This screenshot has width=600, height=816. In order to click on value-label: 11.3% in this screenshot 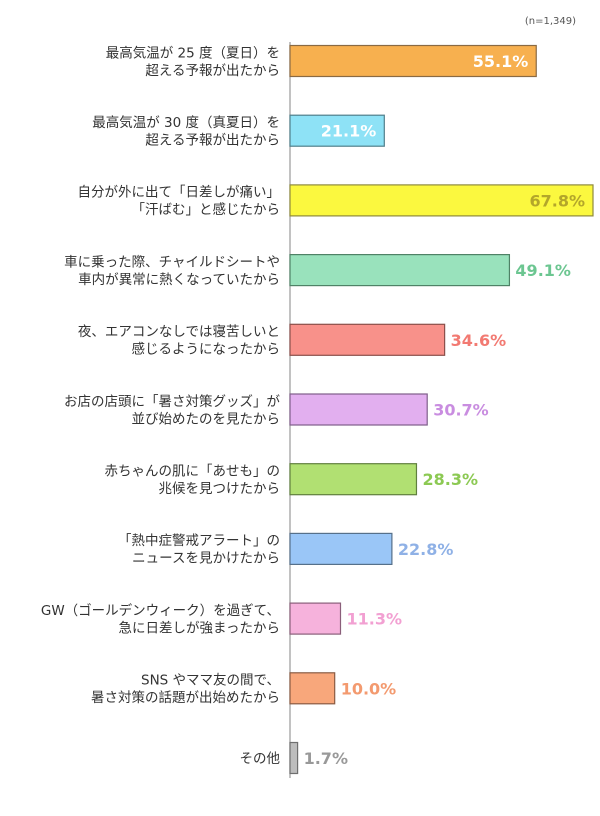, I will do `click(375, 619)`.